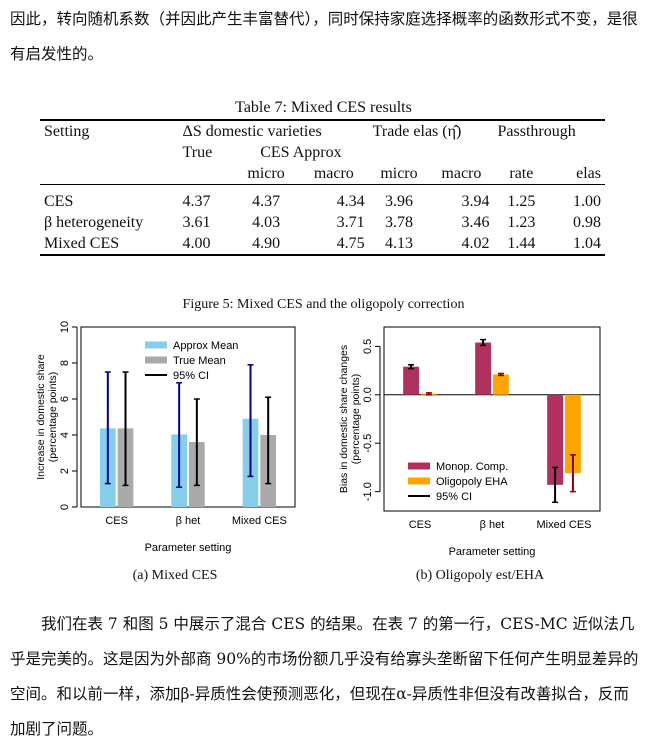 This screenshot has width=647, height=747. What do you see at coordinates (350, 201) in the screenshot?
I see `table-cell: 4.34` at bounding box center [350, 201].